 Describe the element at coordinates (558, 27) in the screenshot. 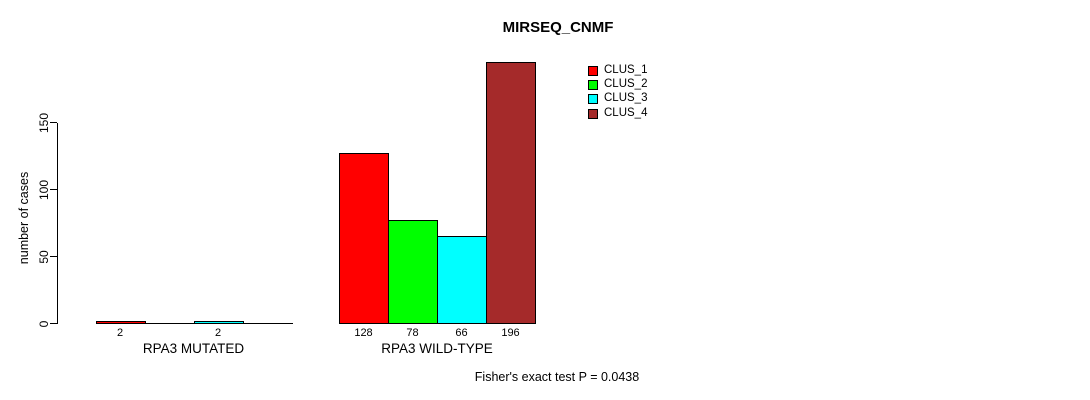

I see `chart-title: MIRSEQ_CNMF` at that location.